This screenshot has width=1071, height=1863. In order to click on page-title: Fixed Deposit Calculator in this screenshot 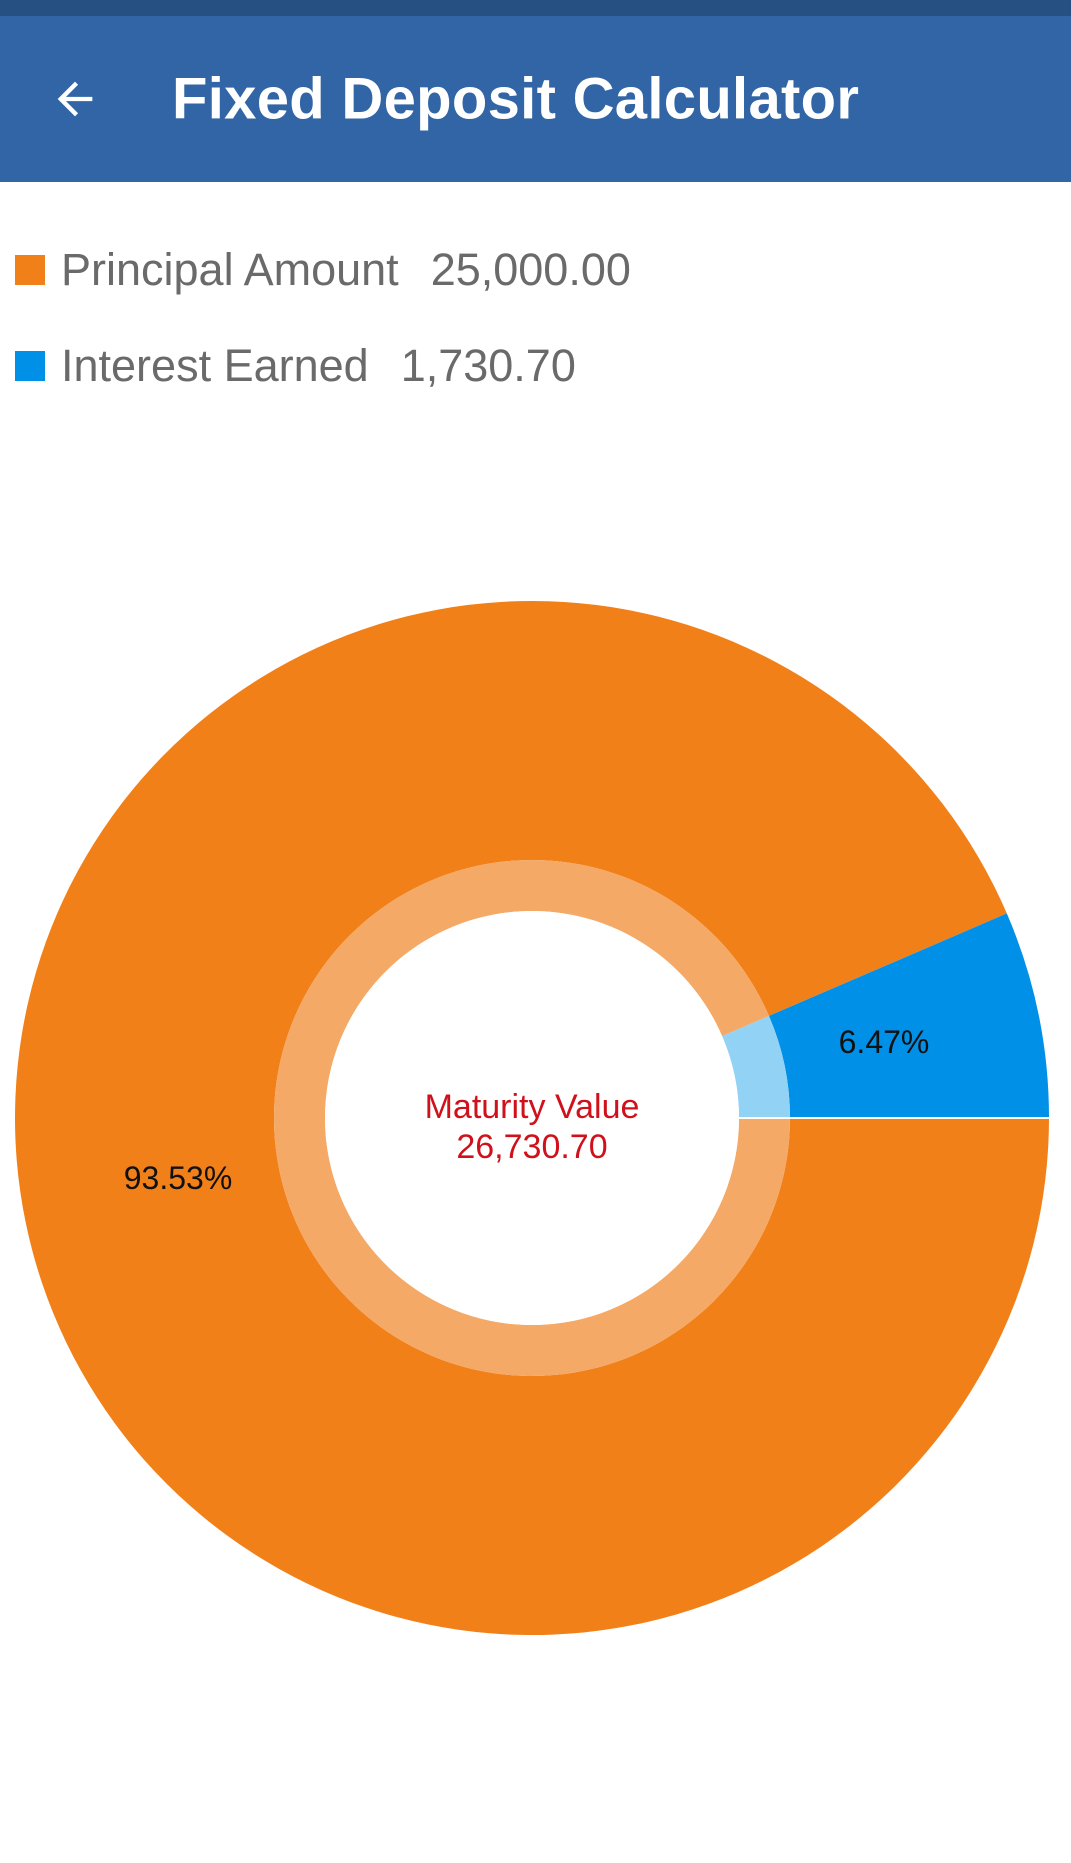, I will do `click(516, 99)`.